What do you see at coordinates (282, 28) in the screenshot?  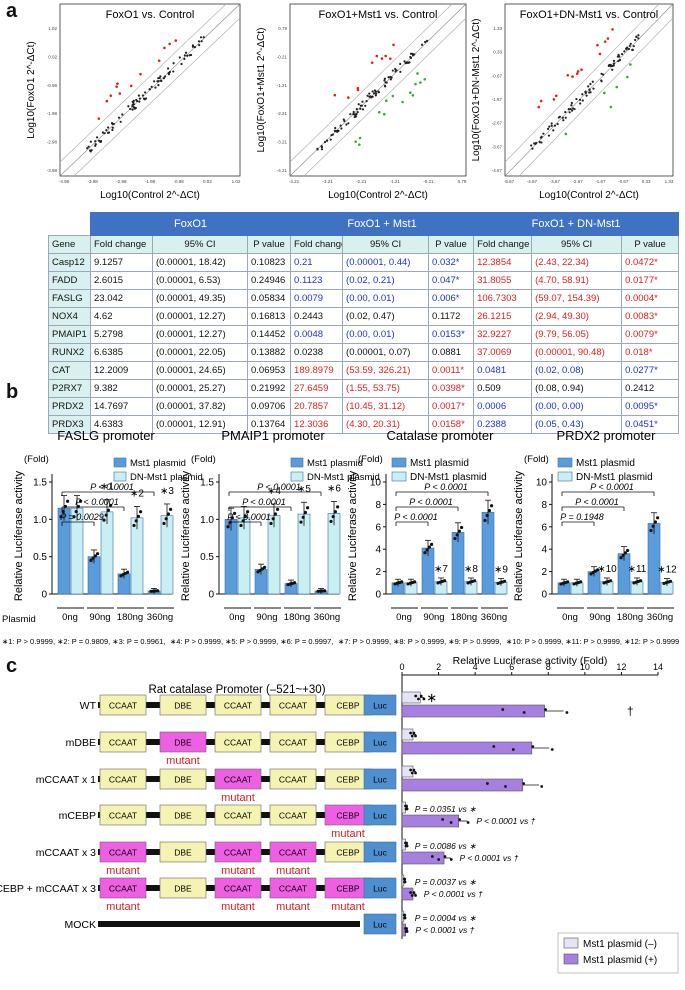 I see `scatter-ytick: 0.79` at bounding box center [282, 28].